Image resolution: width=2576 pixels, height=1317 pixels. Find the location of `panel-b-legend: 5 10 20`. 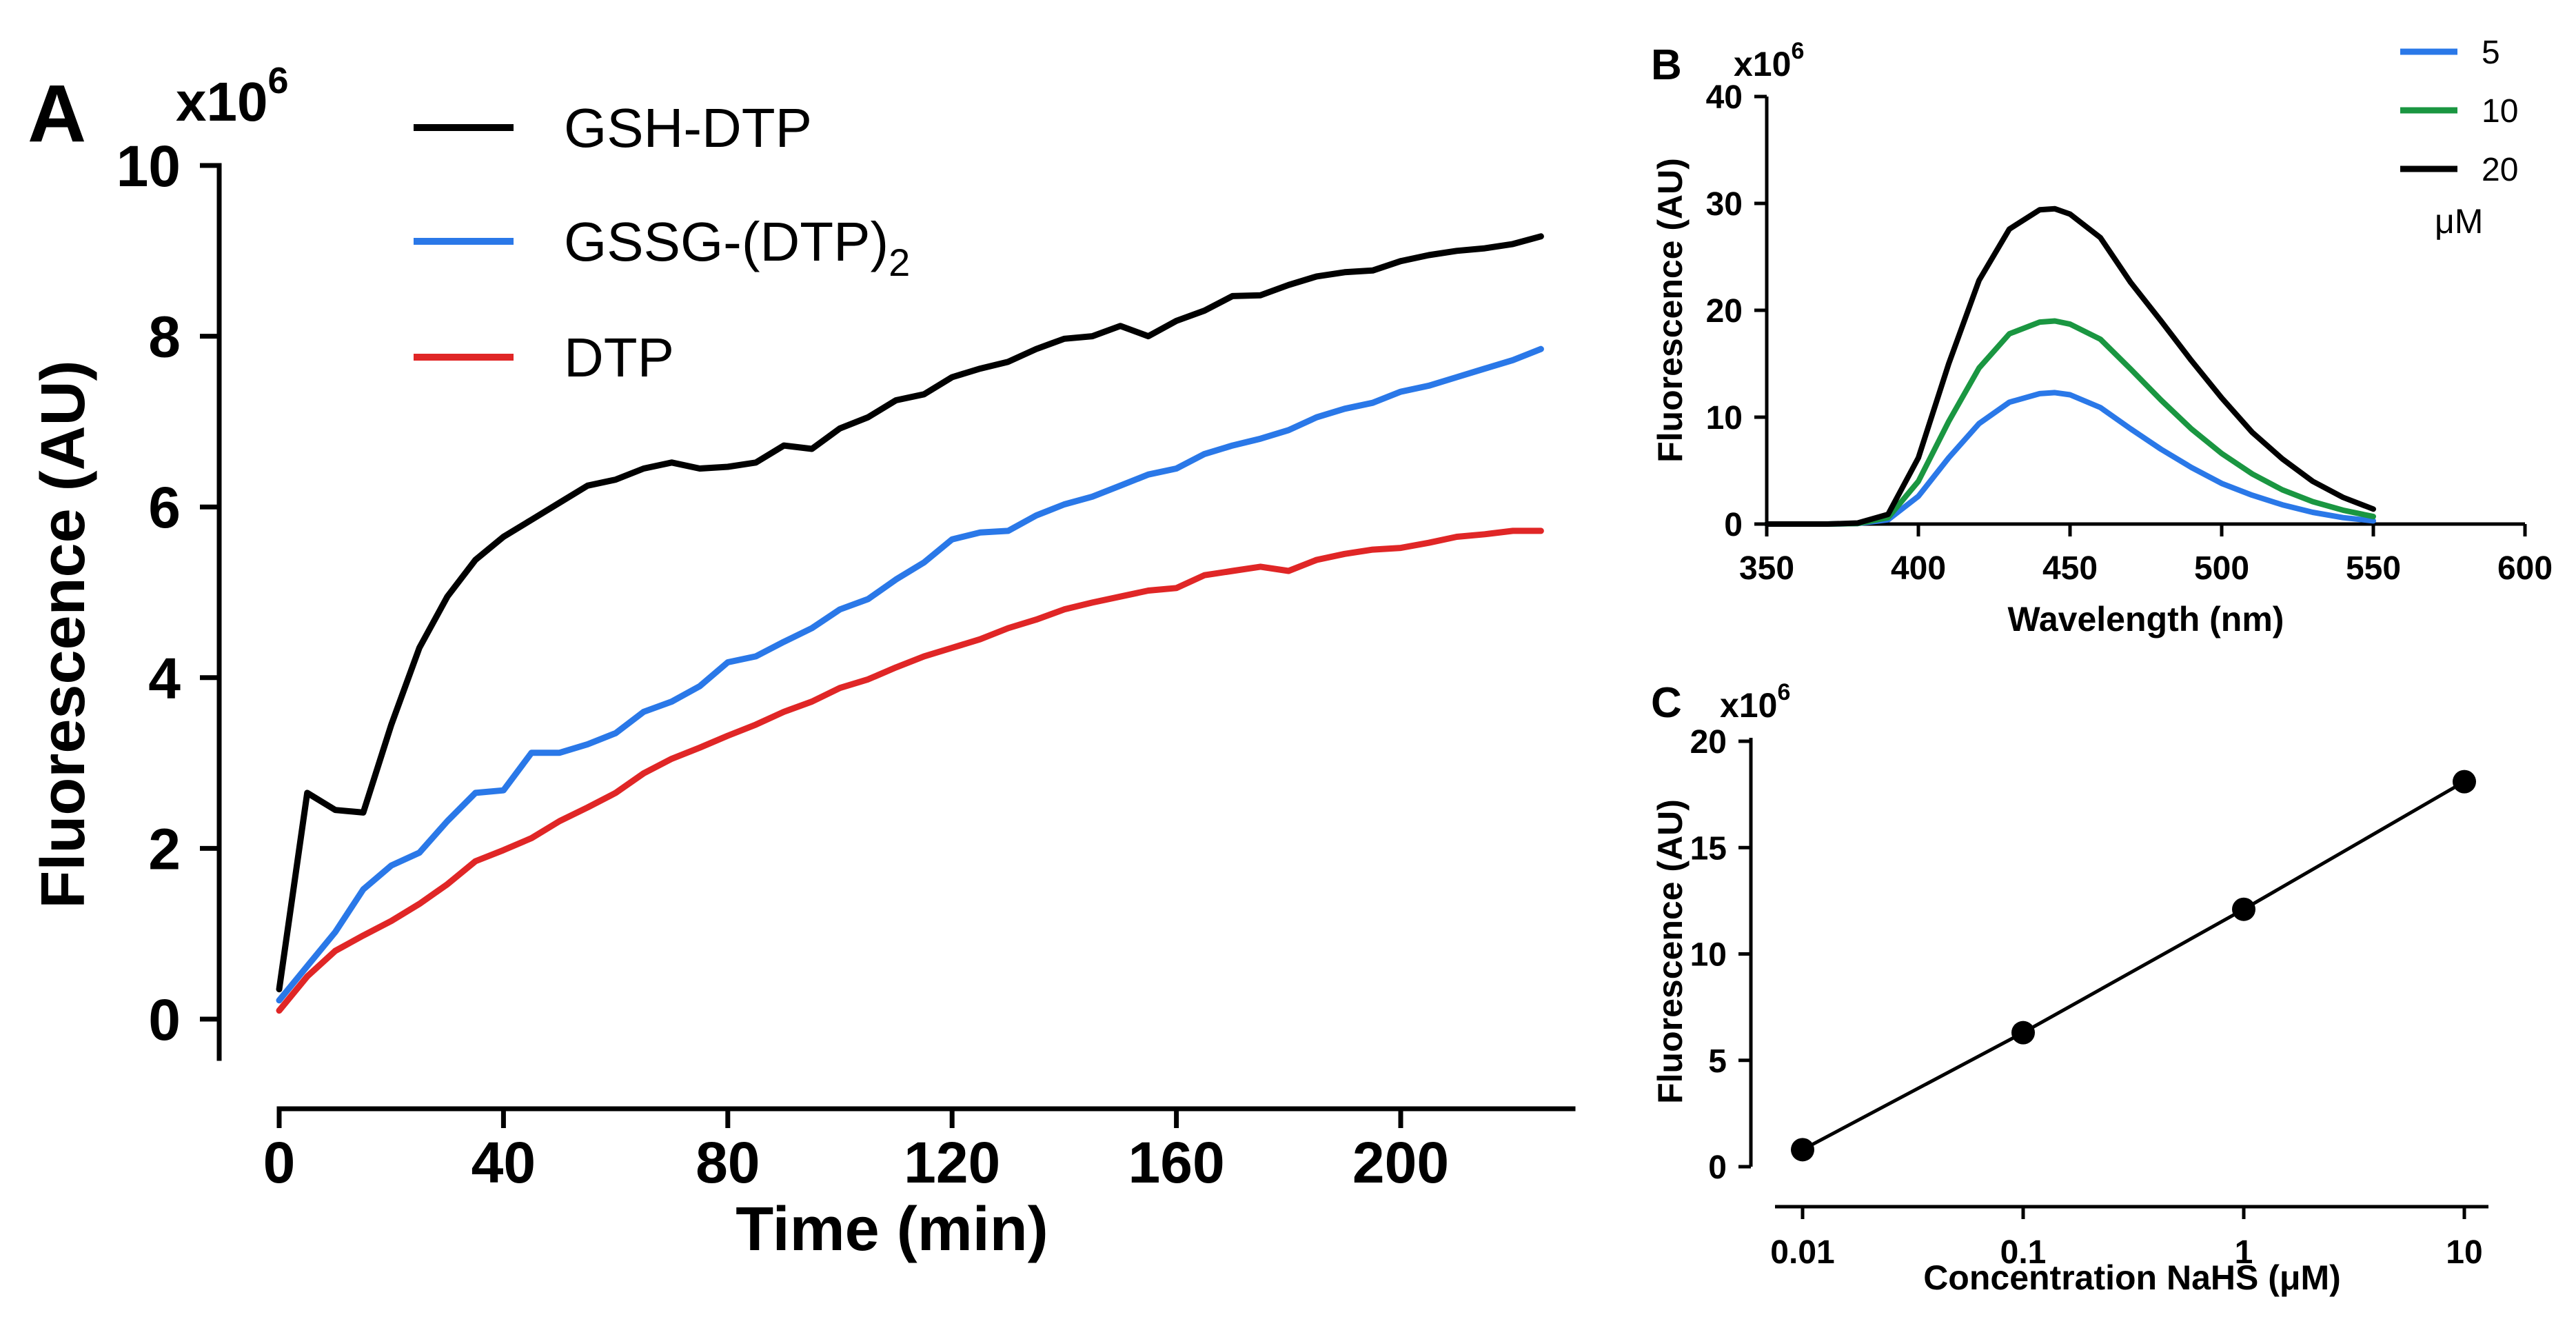

panel-b-legend: 5 10 20 is located at coordinates (2459, 111).